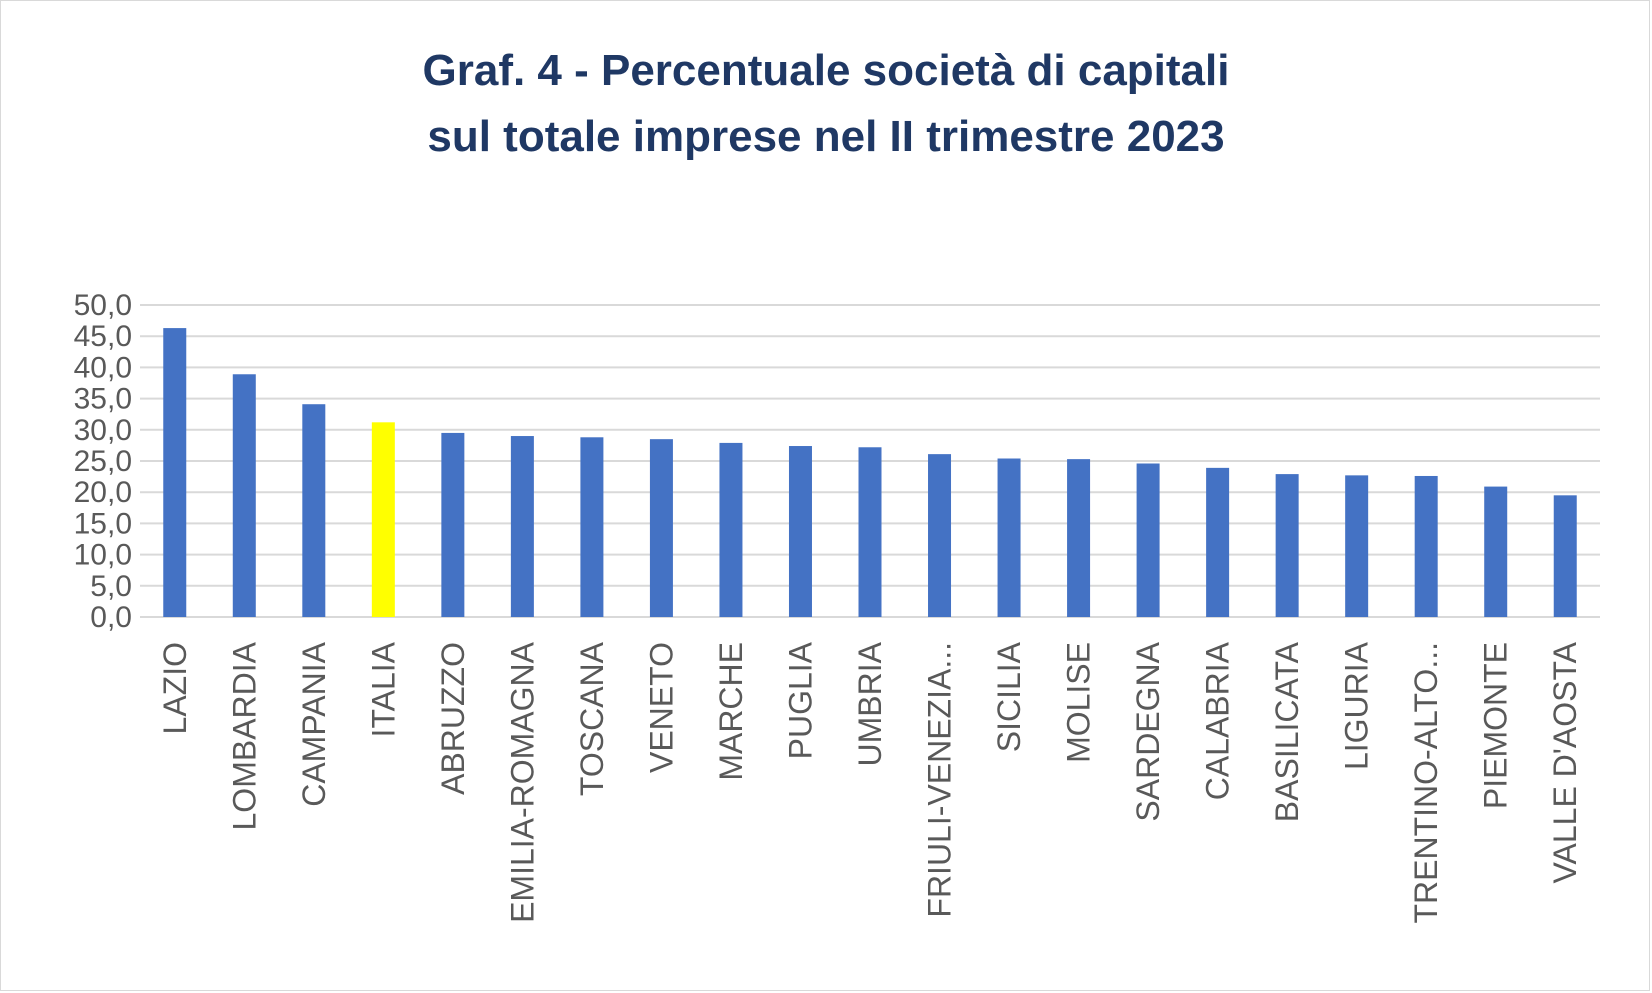  Describe the element at coordinates (826, 136) in the screenshot. I see `chart-title-line-2: sul totale imprese nel II trimestre 2023` at that location.